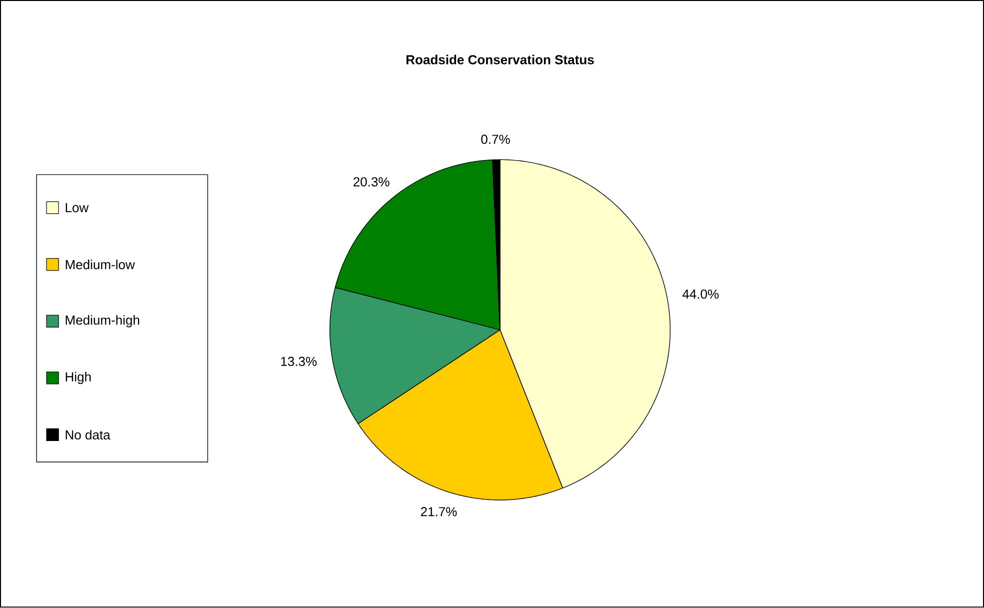  Describe the element at coordinates (88, 435) in the screenshot. I see `legend-label: No data` at that location.